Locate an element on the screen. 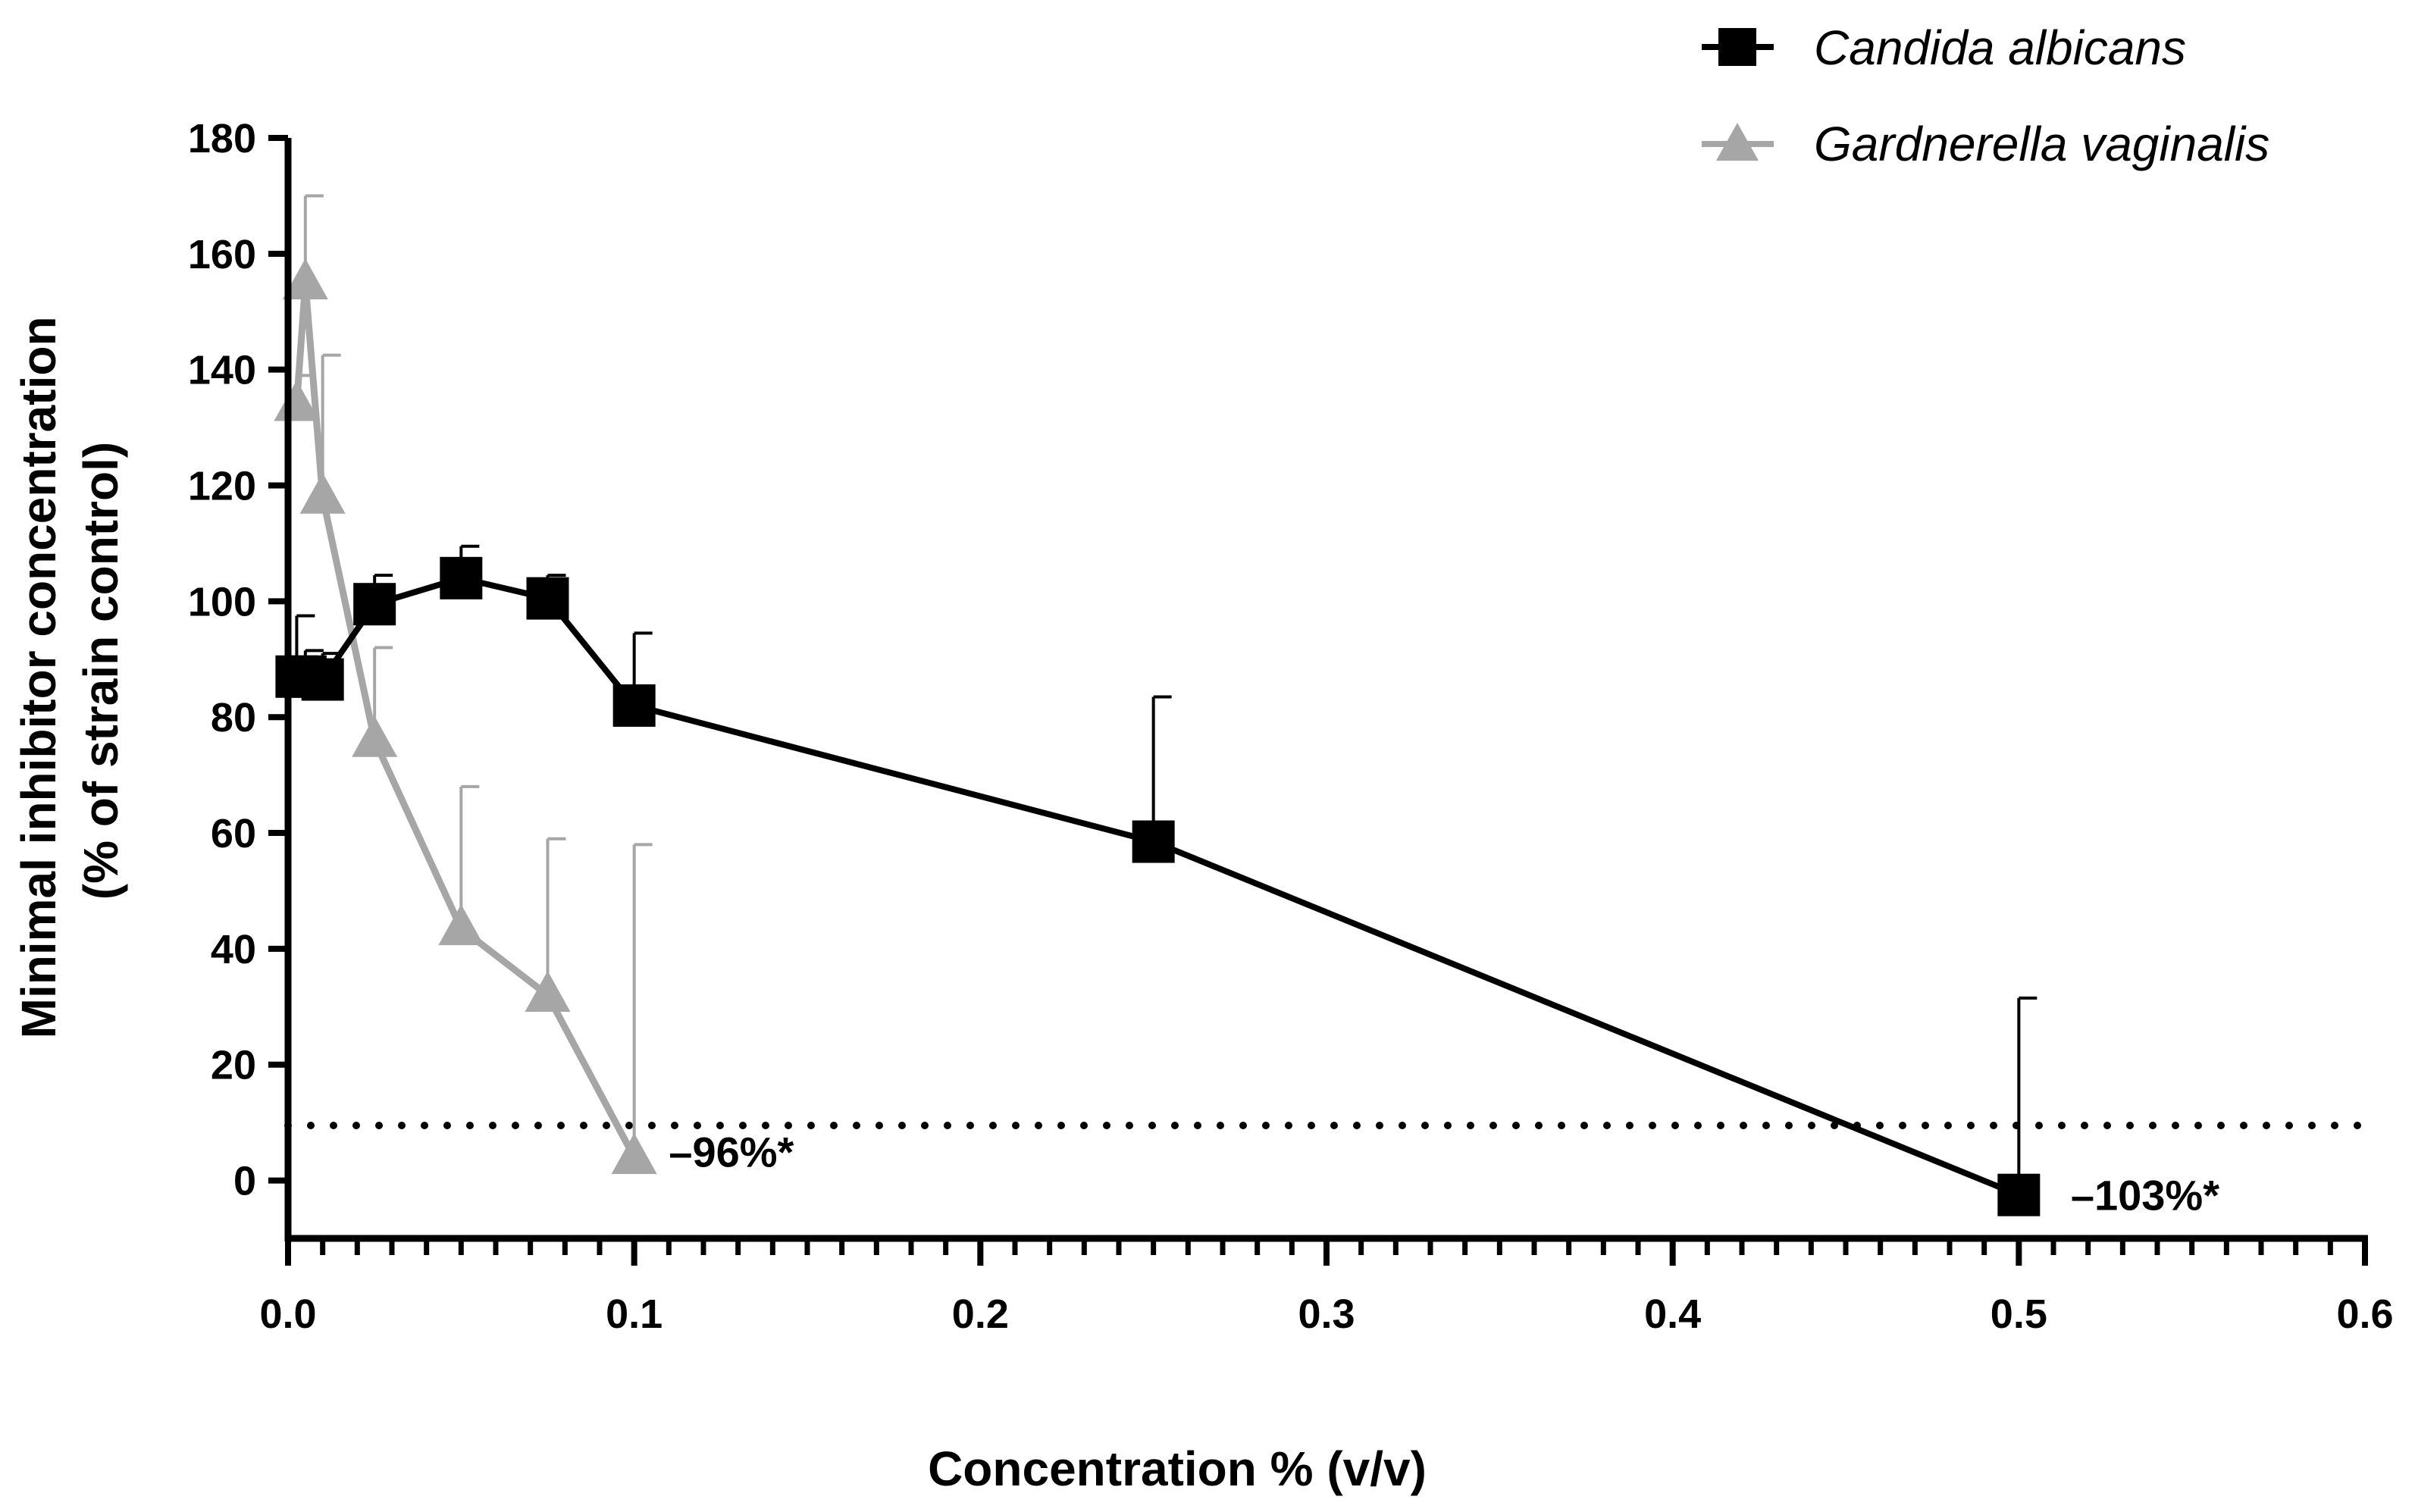  y-tick-label: 40 is located at coordinates (234, 949).